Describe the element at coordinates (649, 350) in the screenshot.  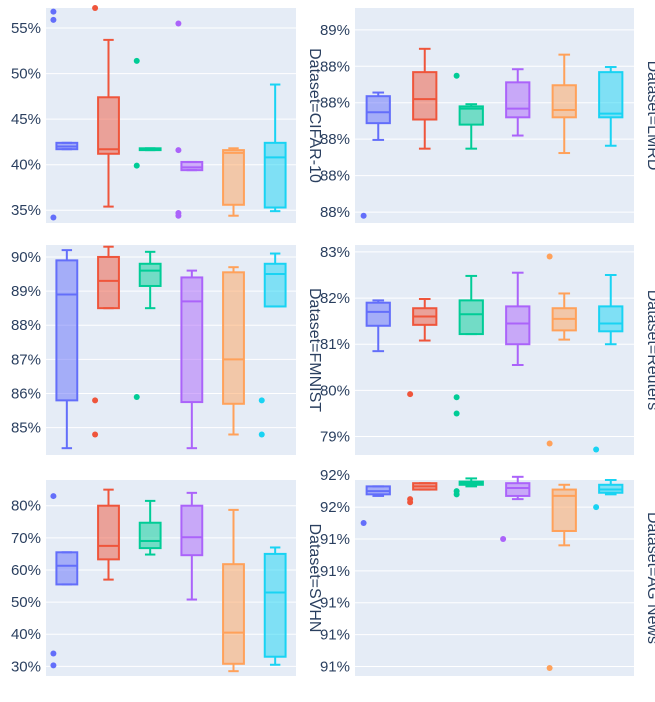
I see `facet-label: Dataset=Reuters` at that location.